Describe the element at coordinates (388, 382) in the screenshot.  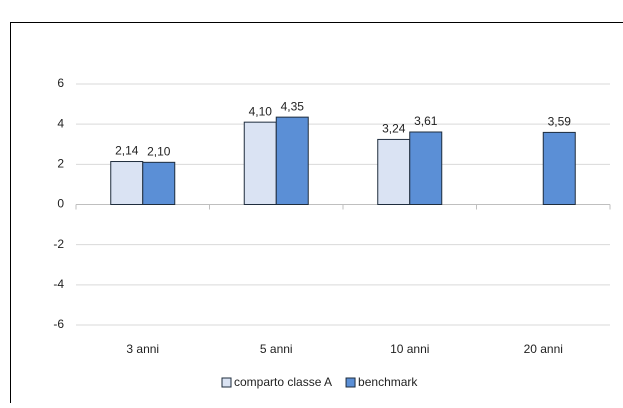
I see `legend-label: benchmark` at that location.